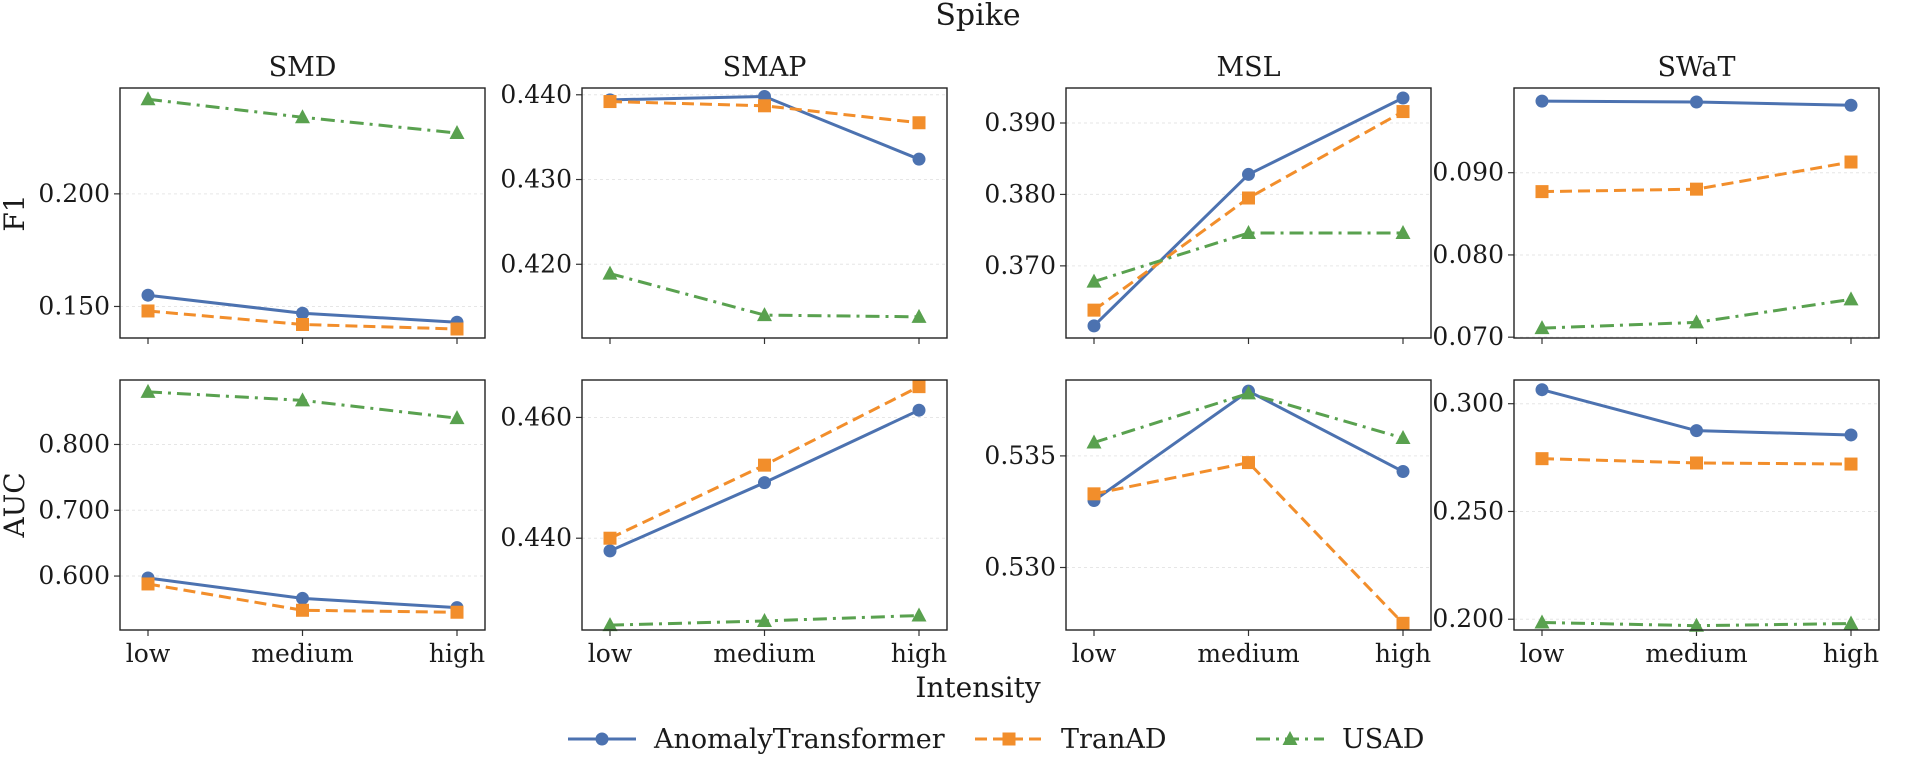 The image size is (1905, 758). What do you see at coordinates (765, 67) in the screenshot?
I see `panel-title: SMAP` at bounding box center [765, 67].